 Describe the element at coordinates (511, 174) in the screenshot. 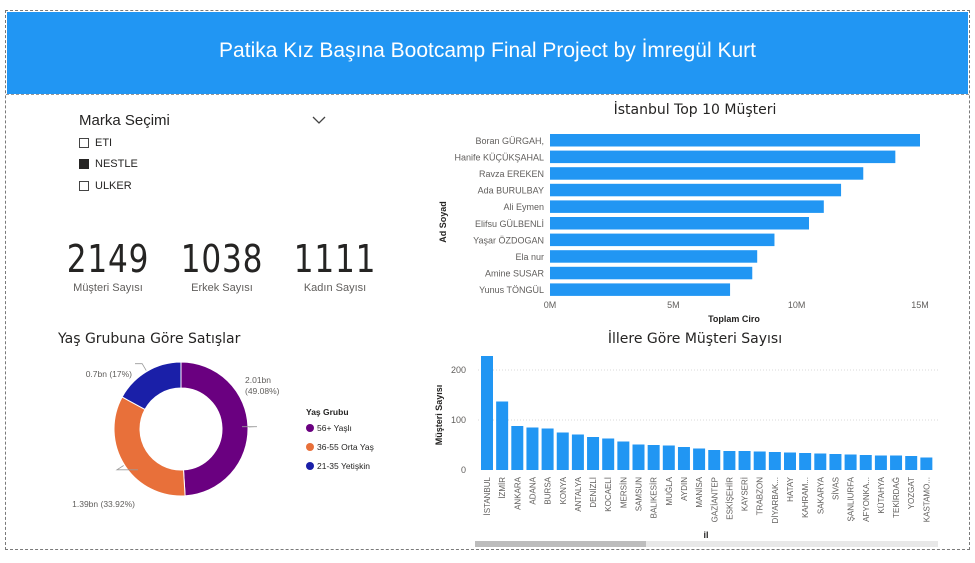

I see `category-label: Ravza EREKEN` at that location.